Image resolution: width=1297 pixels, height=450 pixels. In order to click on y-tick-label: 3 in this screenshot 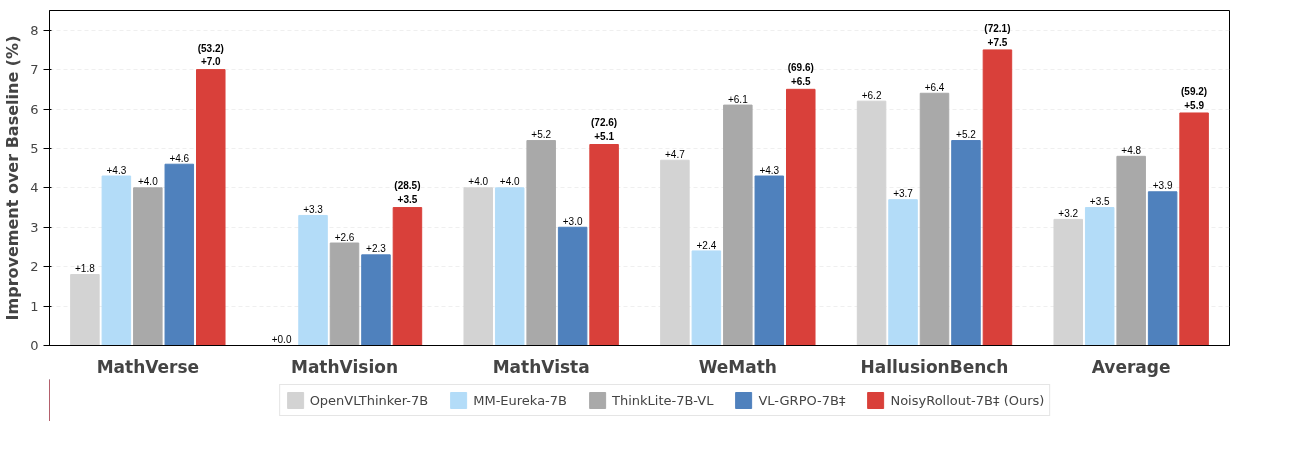, I will do `click(34, 227)`.